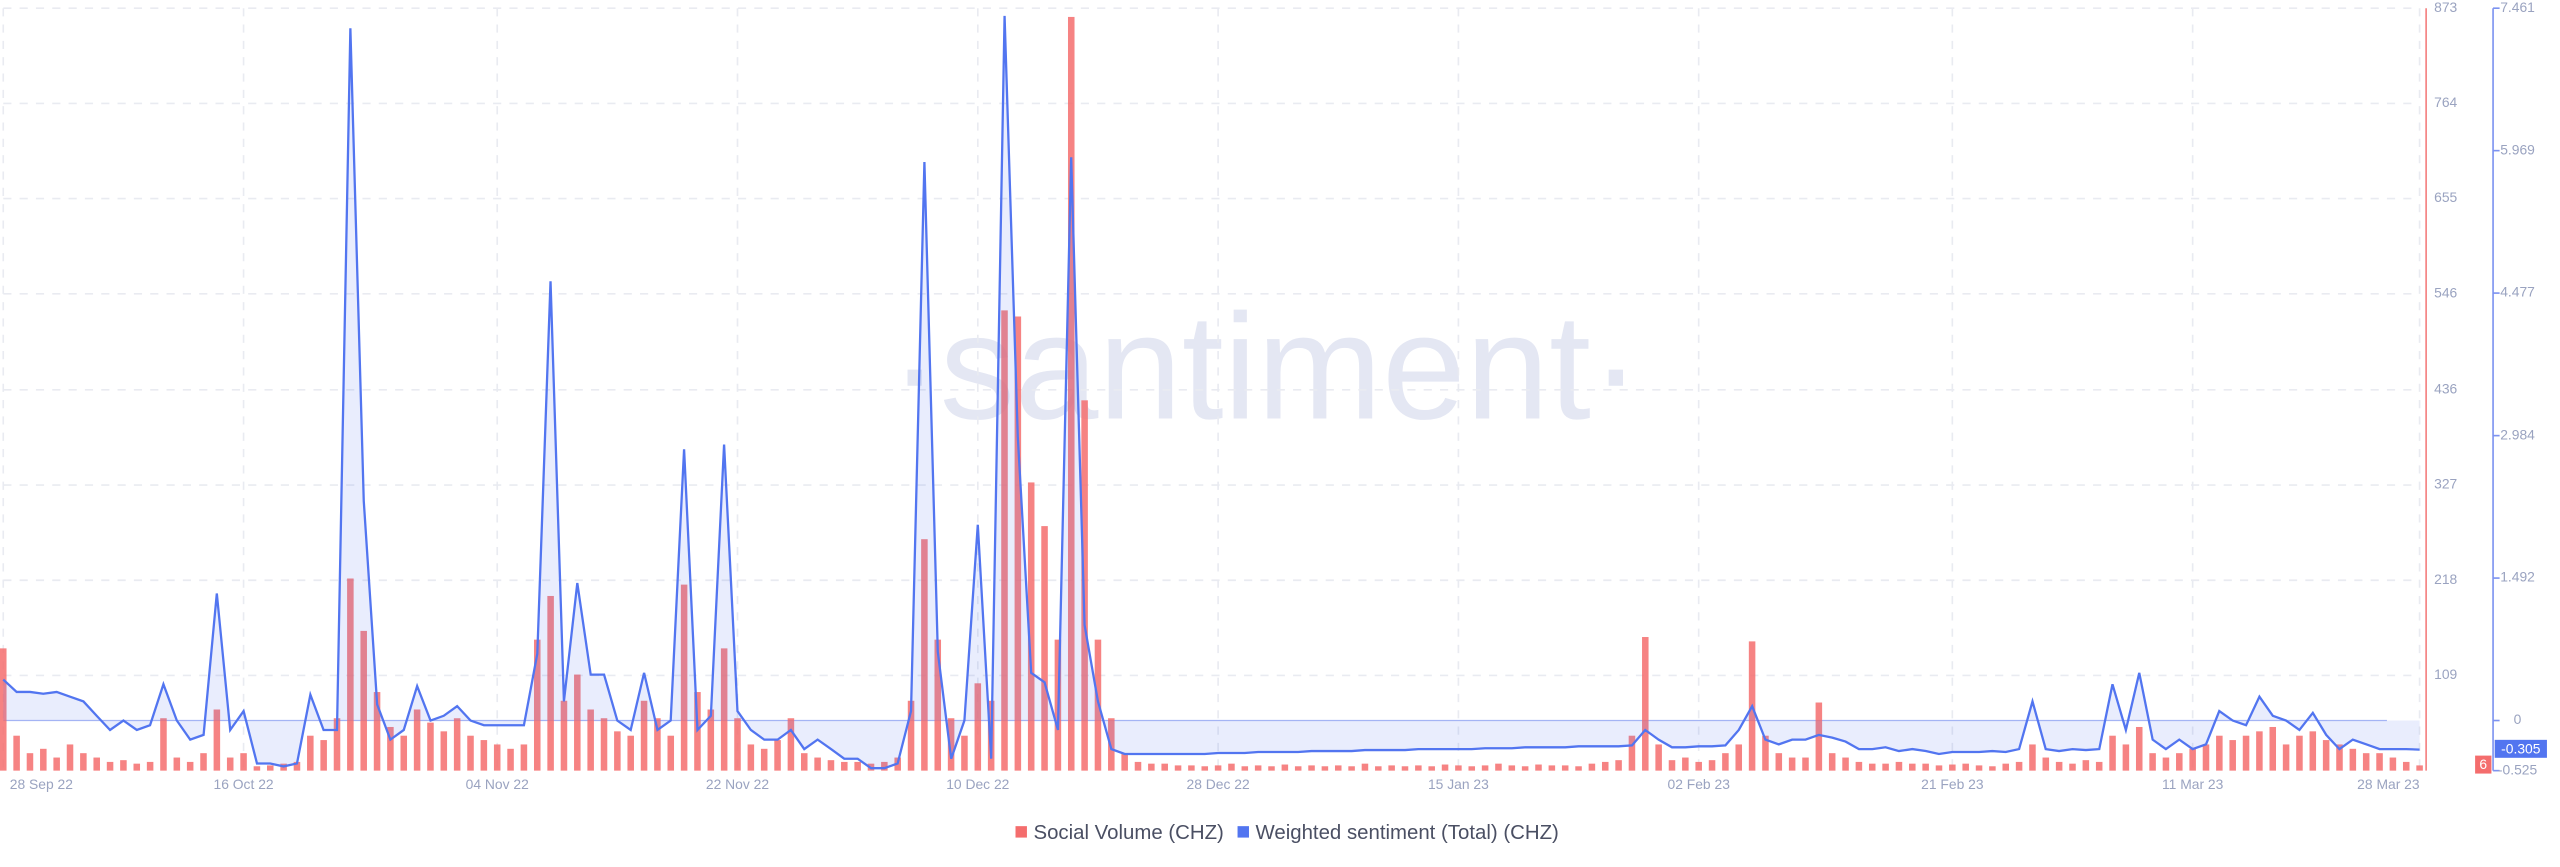 This screenshot has width=2560, height=867. What do you see at coordinates (1458, 784) in the screenshot?
I see `x-tick-label: 15 Jan 23` at bounding box center [1458, 784].